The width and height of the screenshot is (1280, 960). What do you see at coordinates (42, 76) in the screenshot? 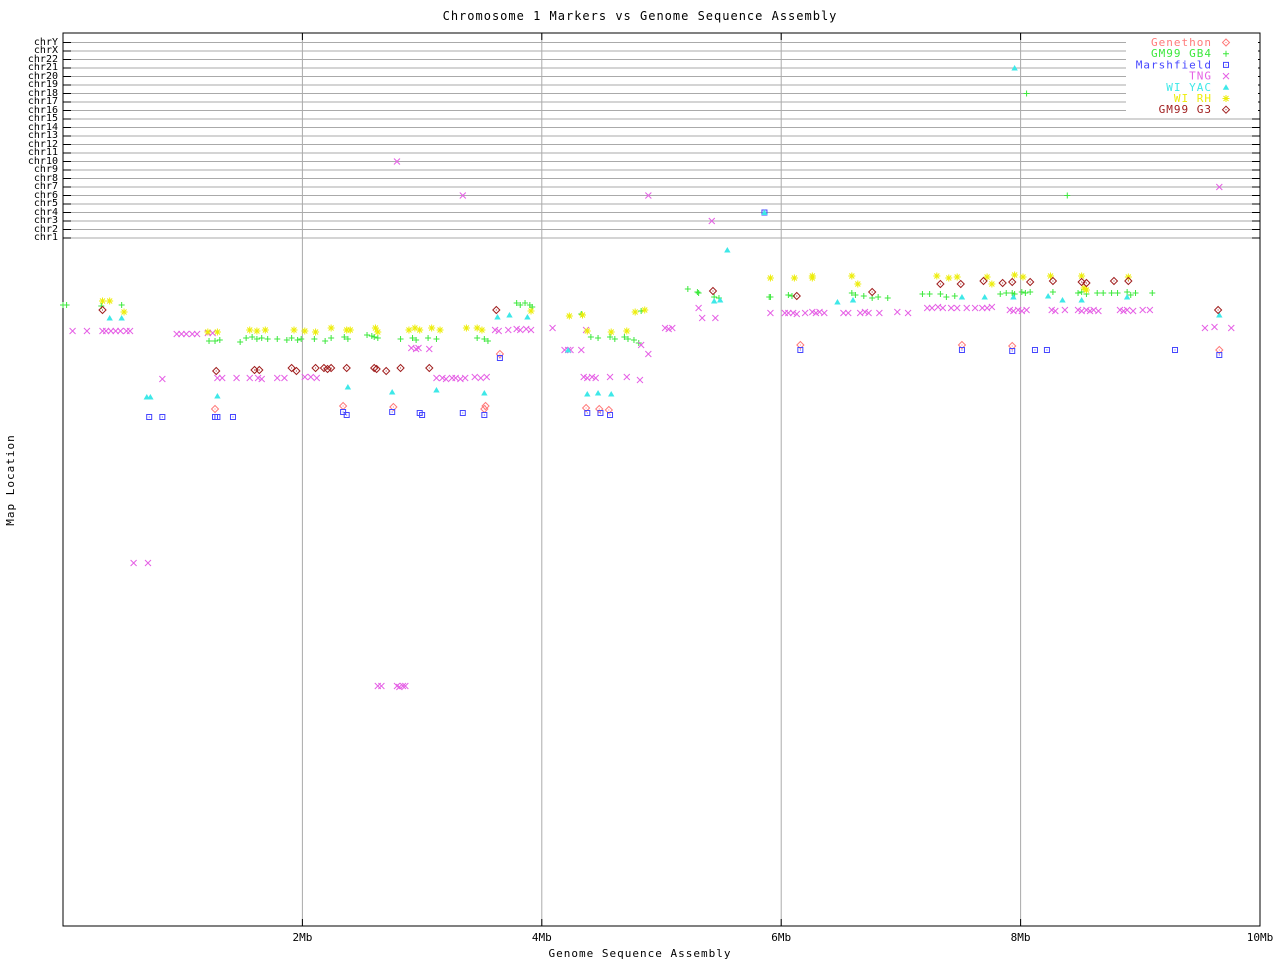
I see `ytick-label-chr20: chr20` at bounding box center [42, 76].